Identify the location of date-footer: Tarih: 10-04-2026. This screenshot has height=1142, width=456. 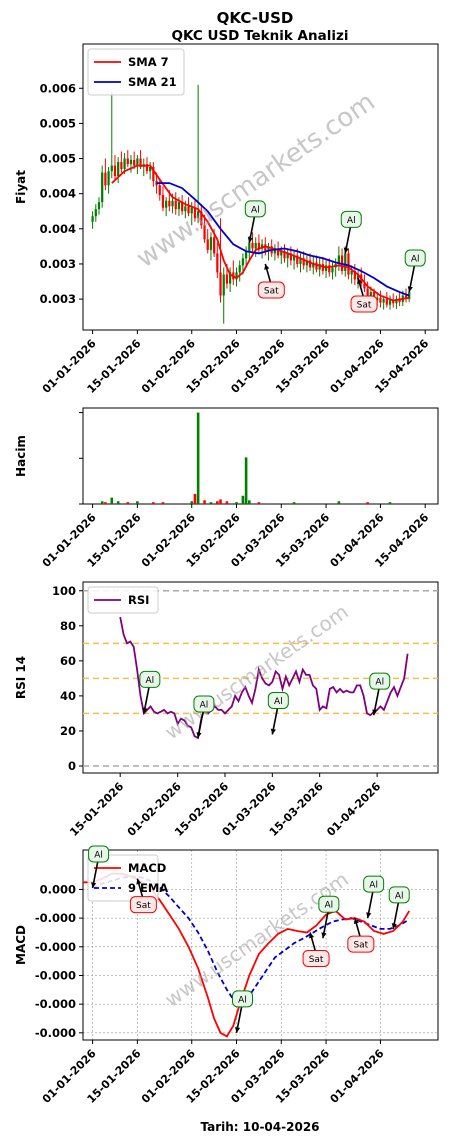
(259, 1127).